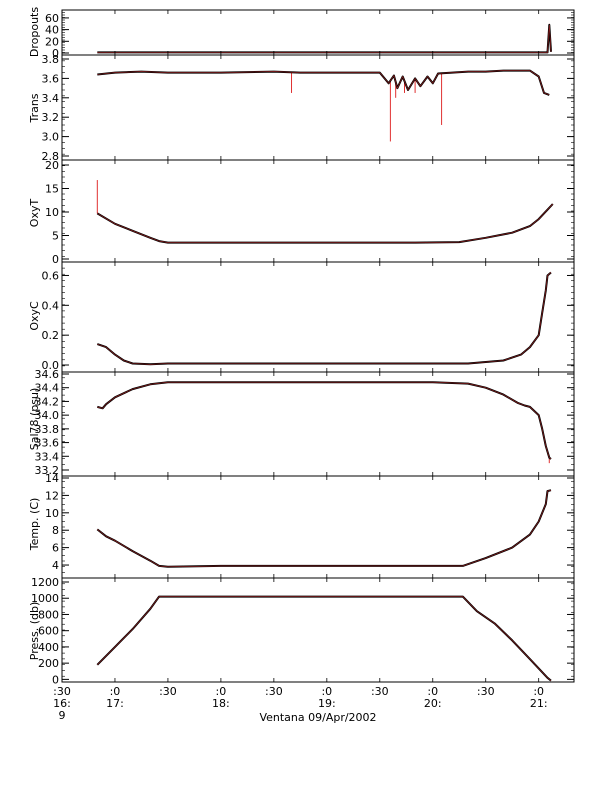  I want to click on panel-3: 20 15 10 5 0 OxyT, so click(301, 212).